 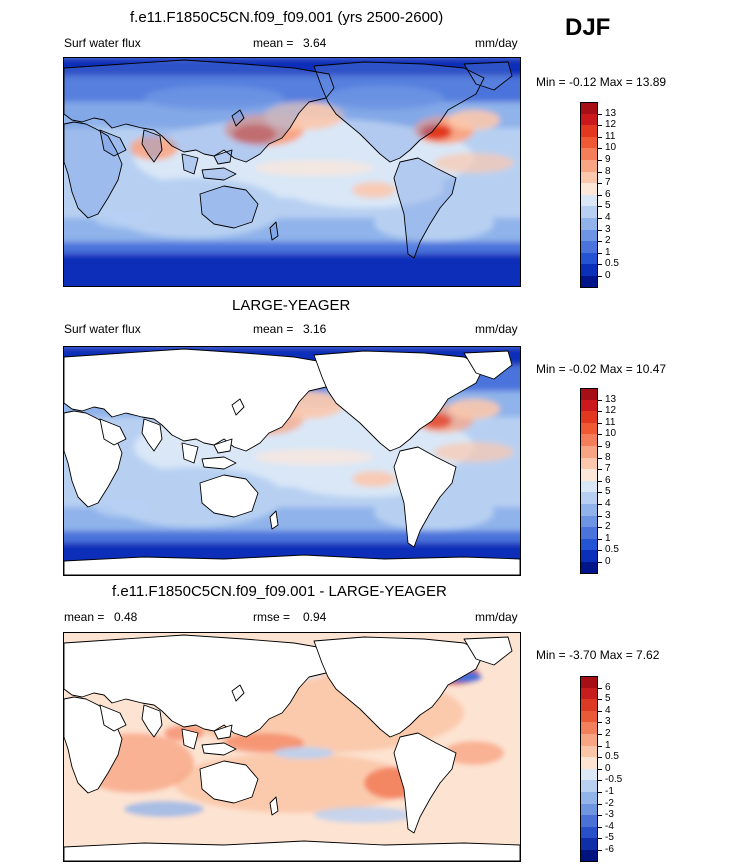 What do you see at coordinates (229, 207) in the screenshot?
I see `coastline-australia` at bounding box center [229, 207].